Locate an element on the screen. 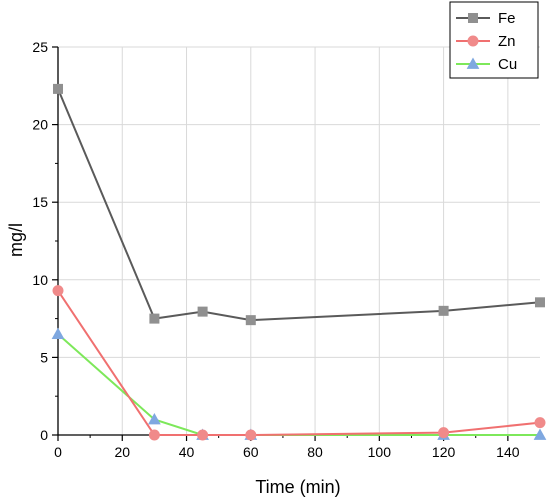 Image resolution: width=550 pixels, height=502 pixels. x-tick-label: 120 is located at coordinates (444, 452).